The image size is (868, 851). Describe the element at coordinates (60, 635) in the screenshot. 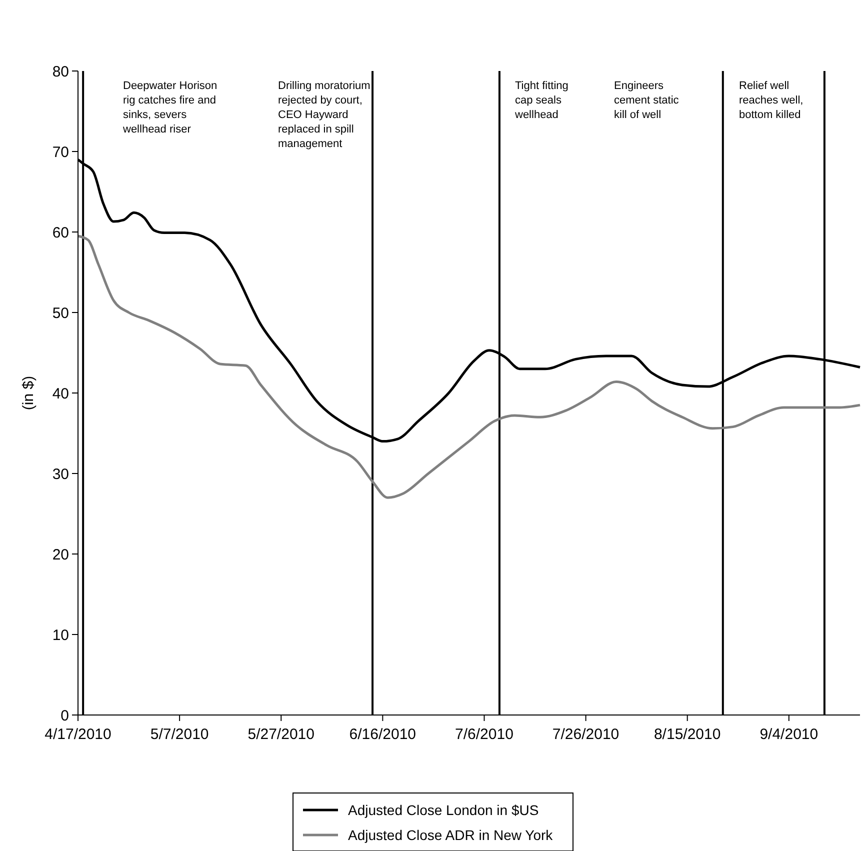

I see `y-tick-label: 10` at that location.